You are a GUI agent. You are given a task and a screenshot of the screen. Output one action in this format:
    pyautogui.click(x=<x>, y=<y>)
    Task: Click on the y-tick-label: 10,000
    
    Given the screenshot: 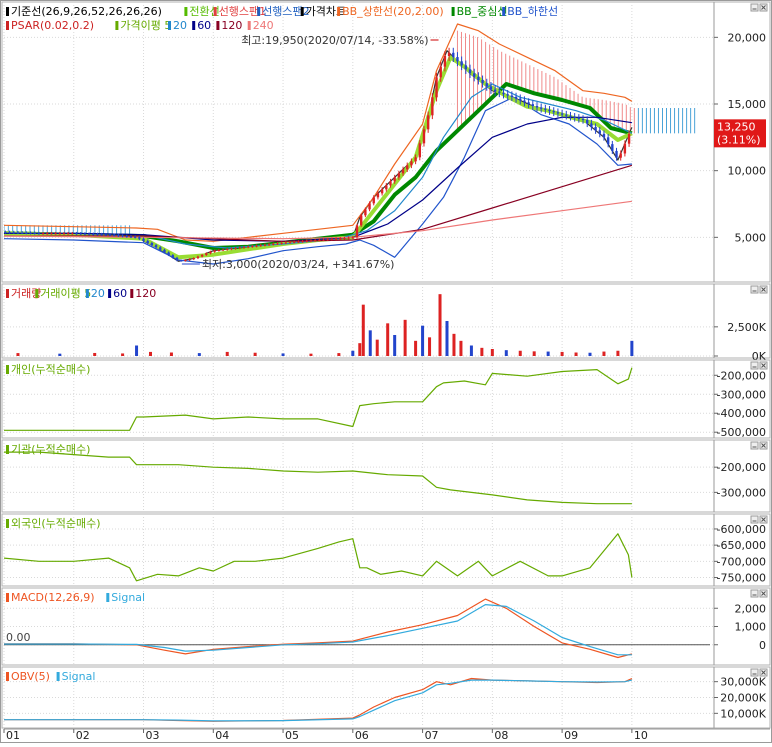 What is the action you would take?
    pyautogui.click(x=747, y=171)
    